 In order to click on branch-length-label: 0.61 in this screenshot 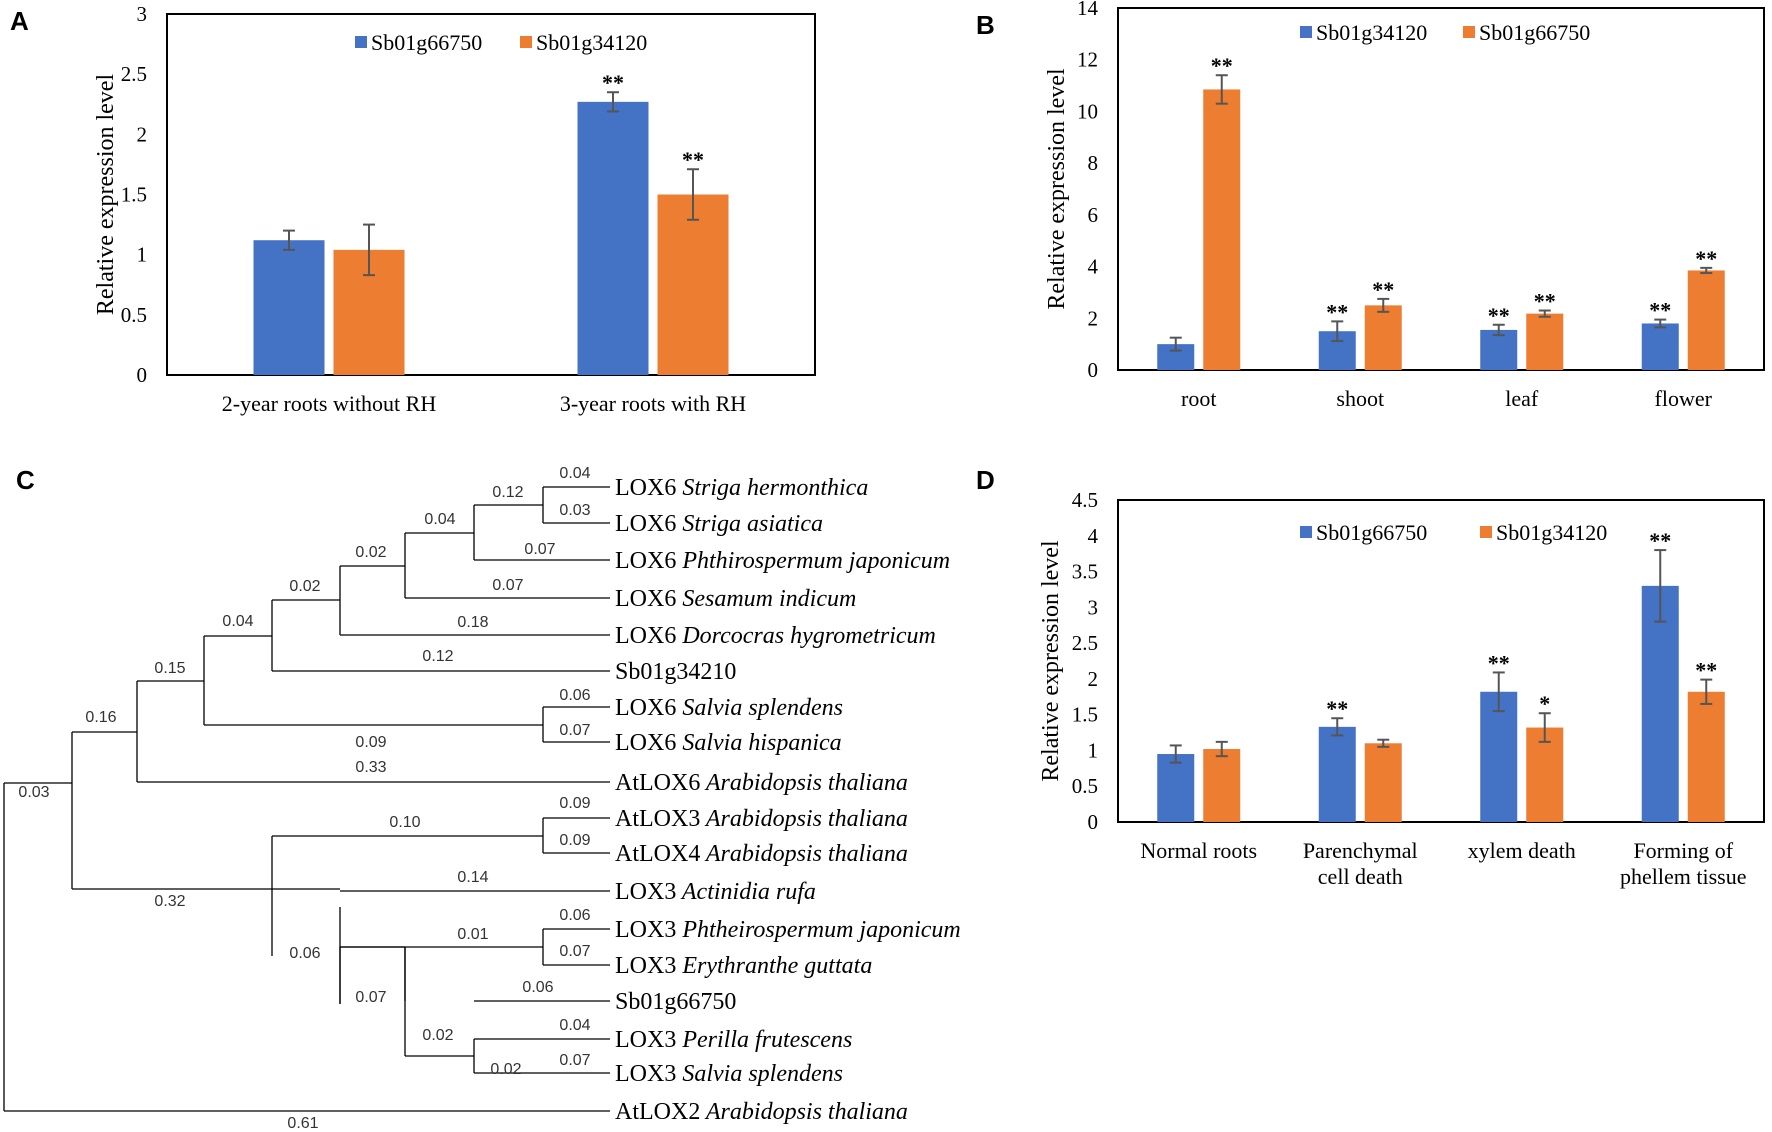, I will do `click(302, 1123)`.